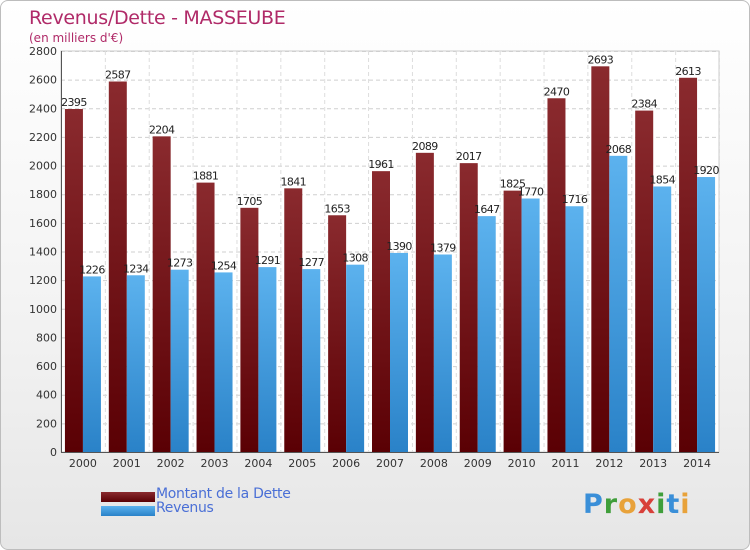 Image resolution: width=750 pixels, height=550 pixels. What do you see at coordinates (136, 268) in the screenshot?
I see `data-label-revenus-2001: 1234` at bounding box center [136, 268].